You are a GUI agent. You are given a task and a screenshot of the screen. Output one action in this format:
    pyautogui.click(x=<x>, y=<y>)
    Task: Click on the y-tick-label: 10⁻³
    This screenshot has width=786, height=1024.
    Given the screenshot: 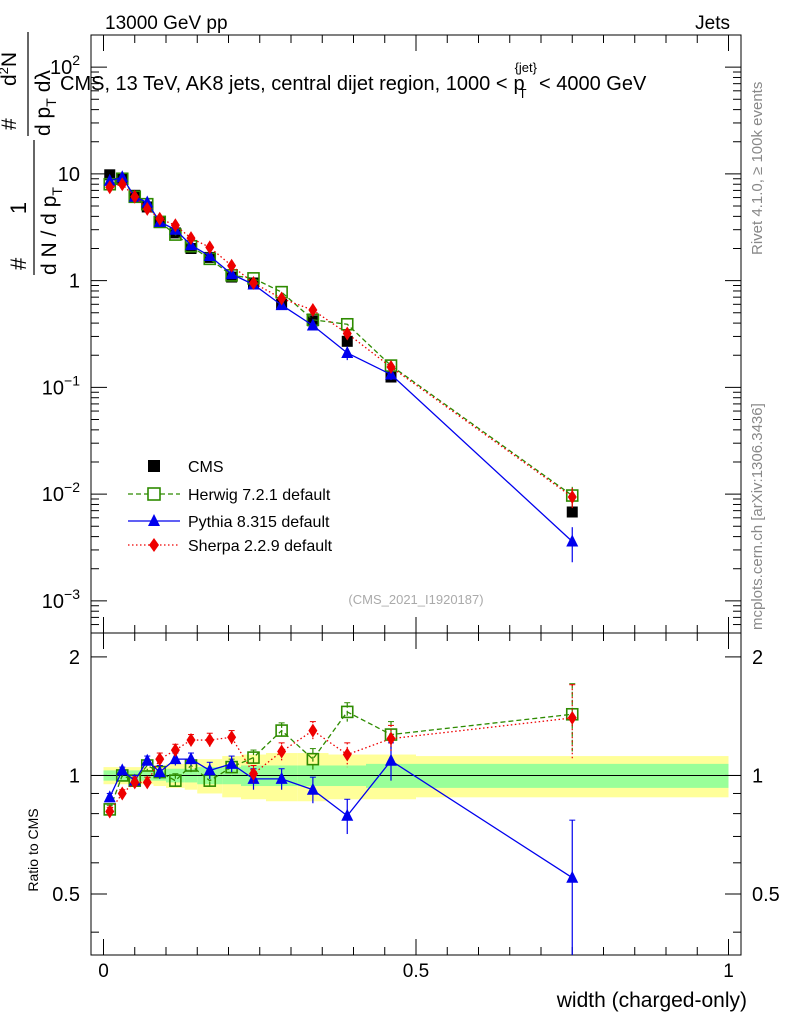 What is the action you would take?
    pyautogui.click(x=61, y=599)
    